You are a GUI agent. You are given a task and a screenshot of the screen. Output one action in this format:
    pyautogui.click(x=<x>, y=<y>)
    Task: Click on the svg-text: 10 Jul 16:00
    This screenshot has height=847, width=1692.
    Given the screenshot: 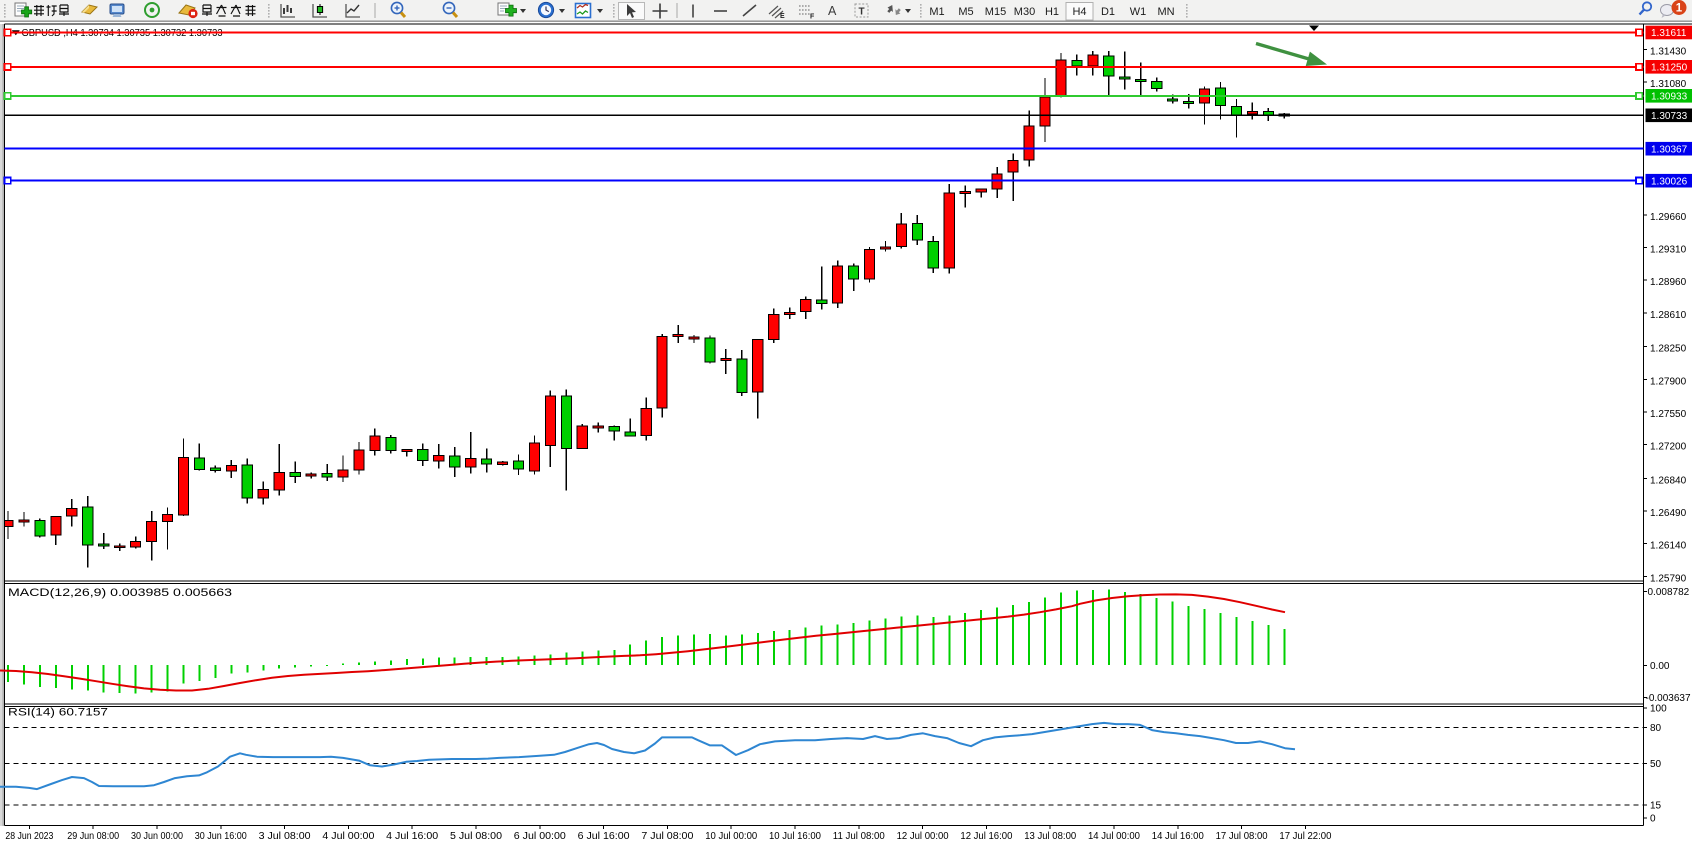 What is the action you would take?
    pyautogui.click(x=795, y=836)
    